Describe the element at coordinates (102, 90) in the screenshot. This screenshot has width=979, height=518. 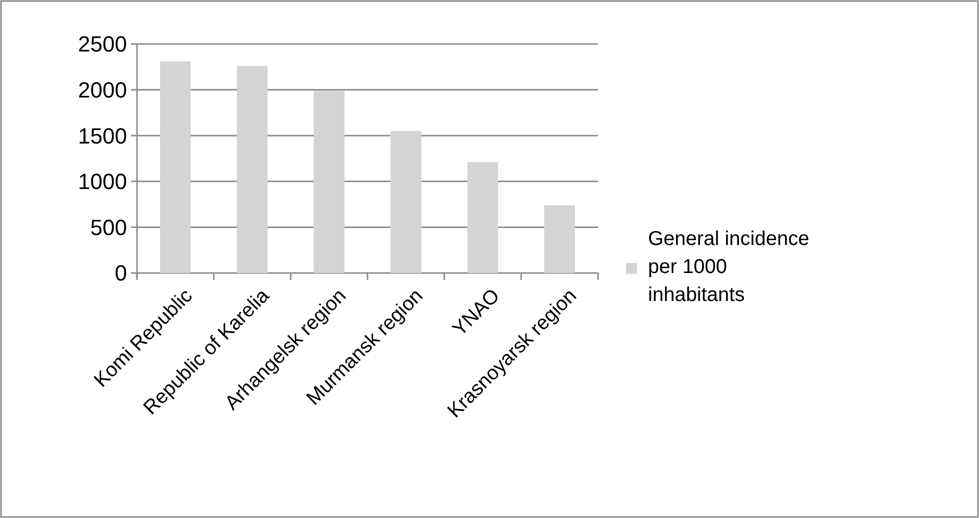
I see `y-tick-label: 2000` at that location.